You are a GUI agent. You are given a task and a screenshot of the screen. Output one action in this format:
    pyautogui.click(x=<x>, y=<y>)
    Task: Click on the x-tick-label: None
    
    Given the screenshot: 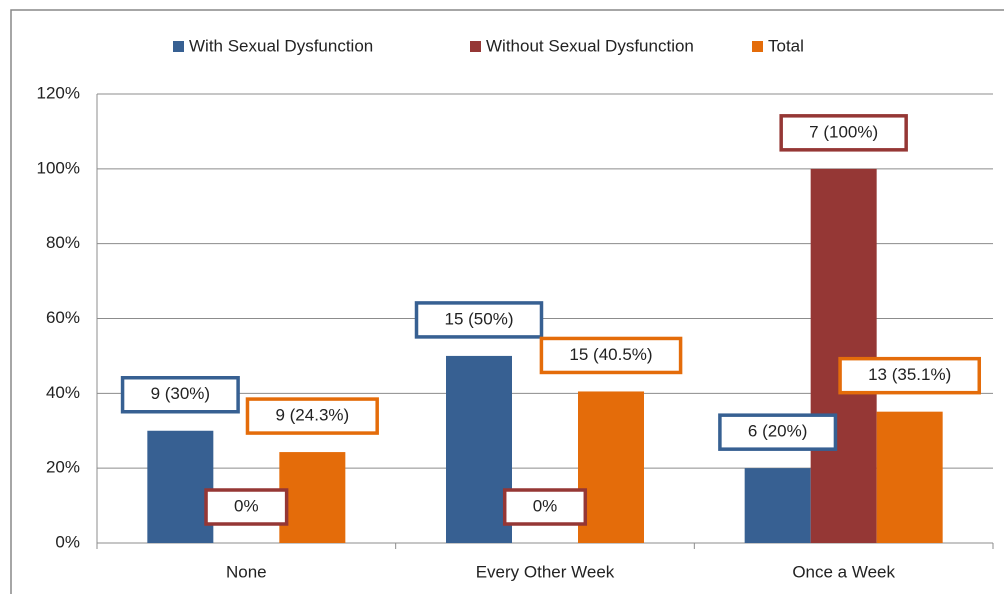 What is the action you would take?
    pyautogui.click(x=246, y=571)
    